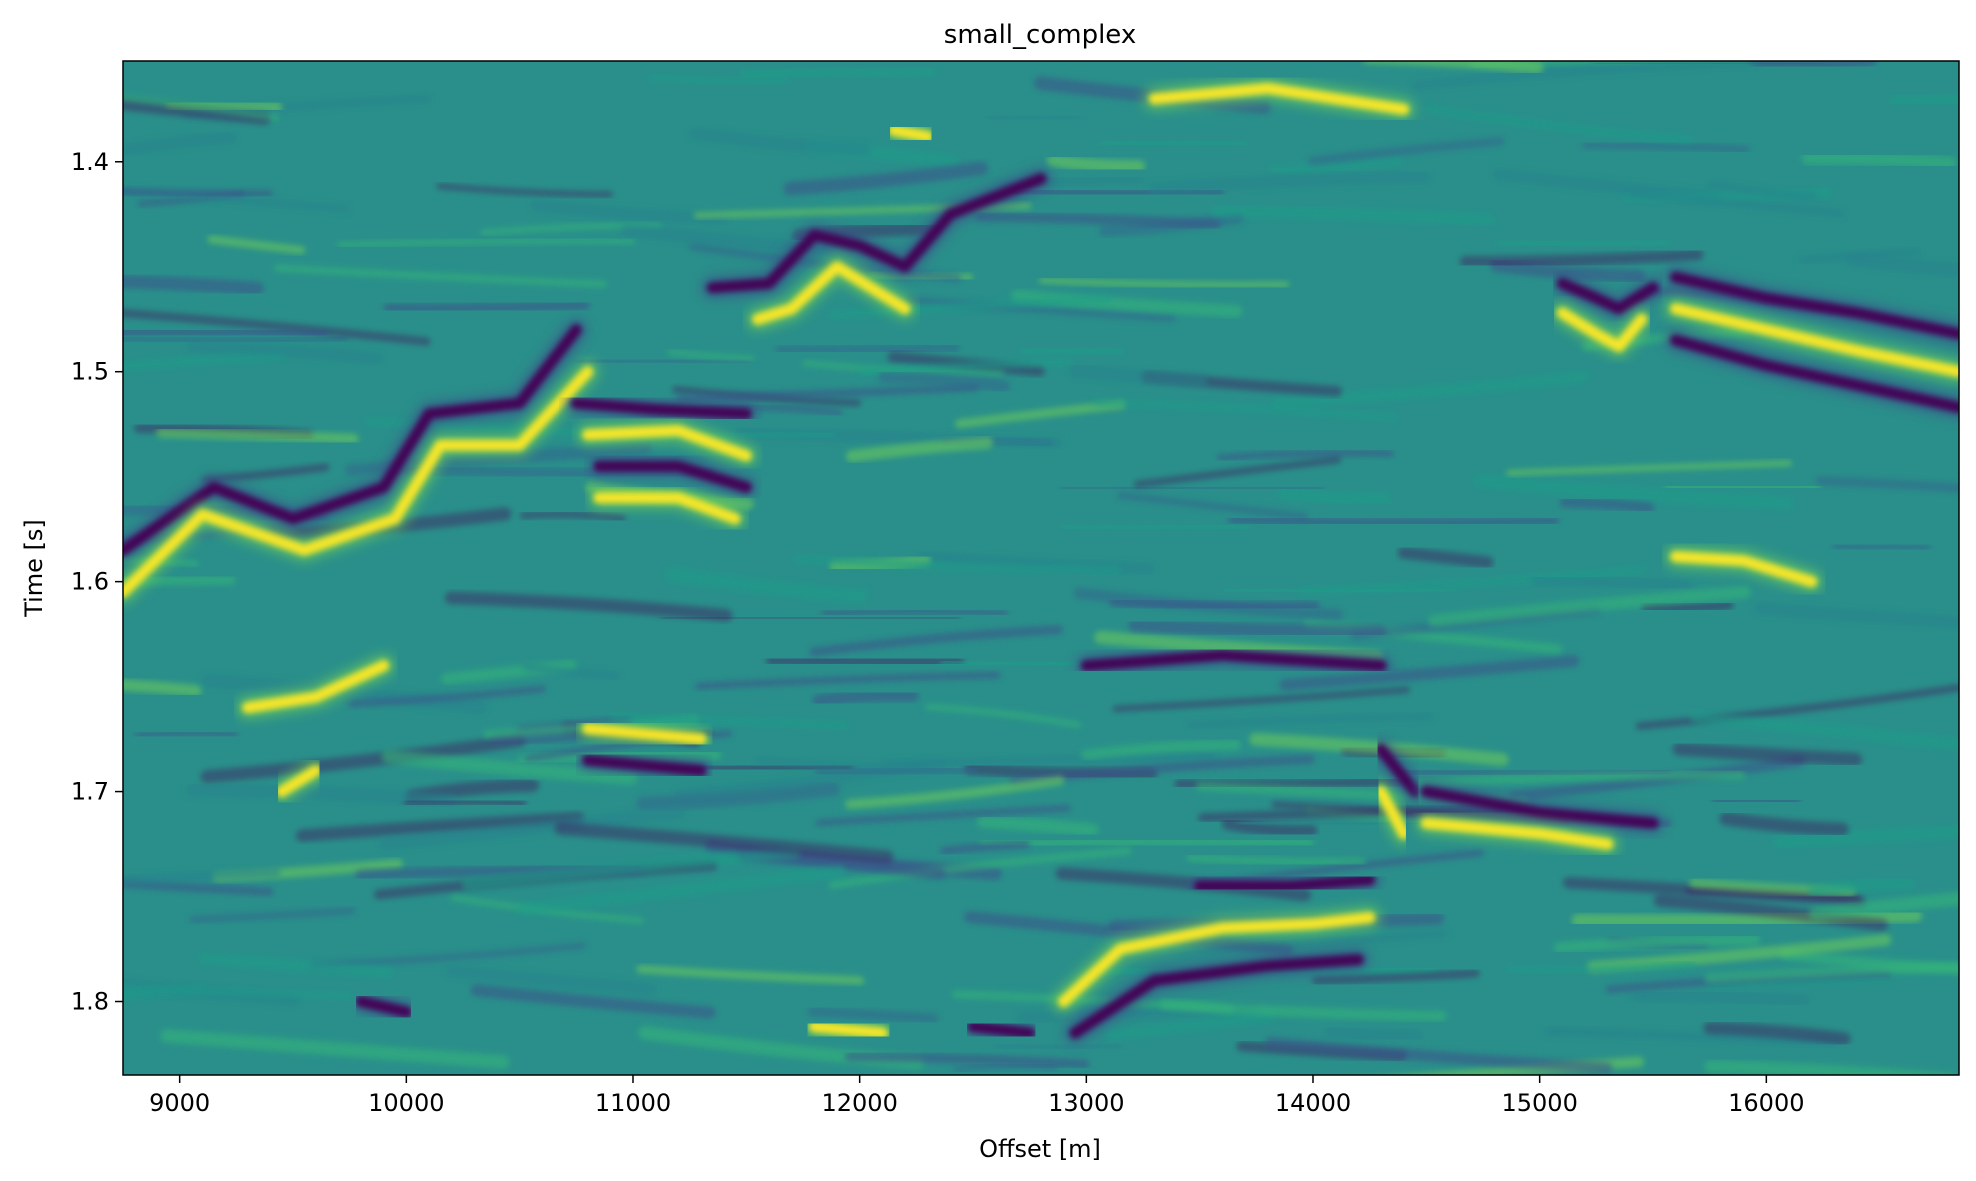 This screenshot has height=1181, width=1976. Describe the element at coordinates (179, 1103) in the screenshot. I see `x-tick-label: 9000` at that location.